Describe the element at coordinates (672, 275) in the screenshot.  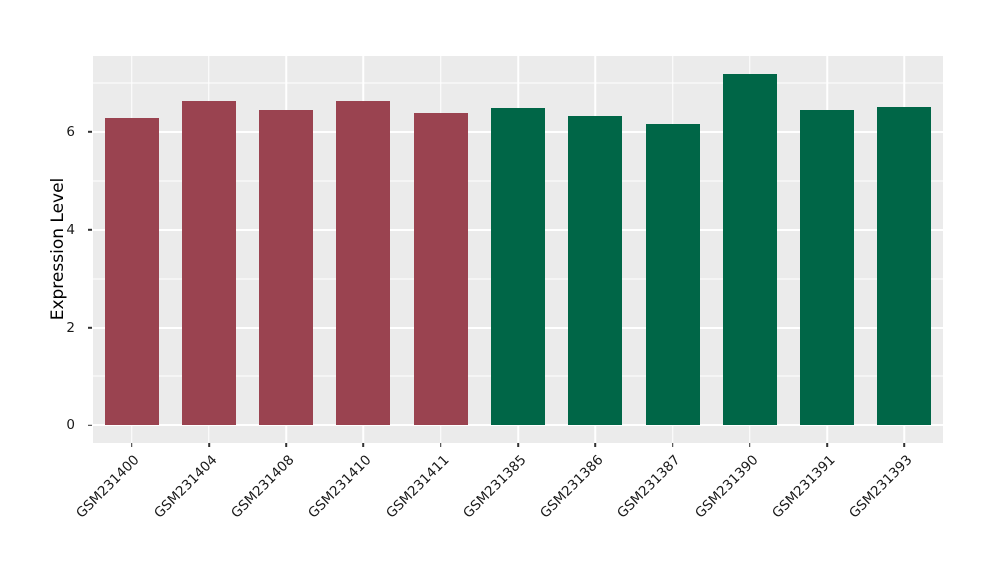
I see `bar-GSM231387` at that location.